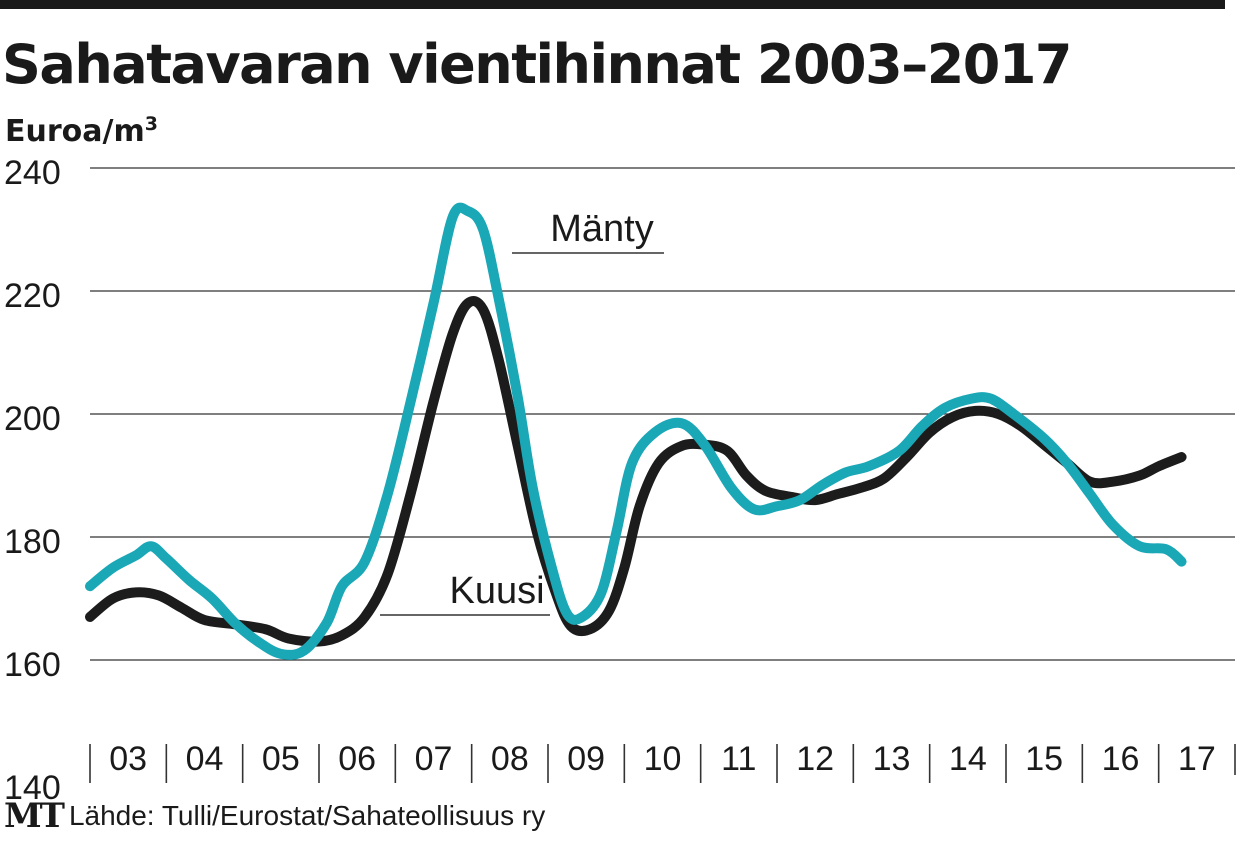 Image resolution: width=1240 pixels, height=842 pixels. Describe the element at coordinates (128, 759) in the screenshot. I see `x-tick-label-03: 03` at that location.